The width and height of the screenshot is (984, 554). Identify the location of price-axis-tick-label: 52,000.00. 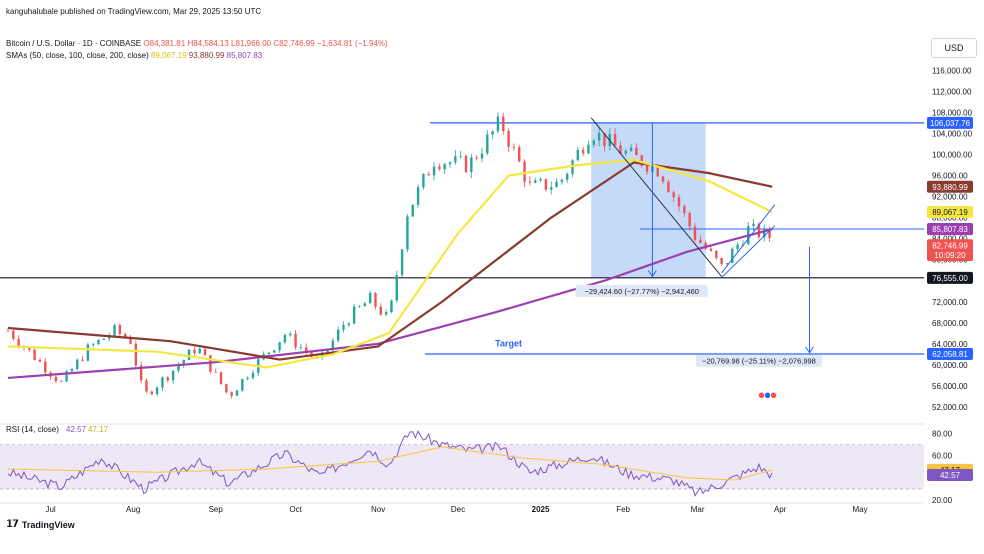
(950, 407).